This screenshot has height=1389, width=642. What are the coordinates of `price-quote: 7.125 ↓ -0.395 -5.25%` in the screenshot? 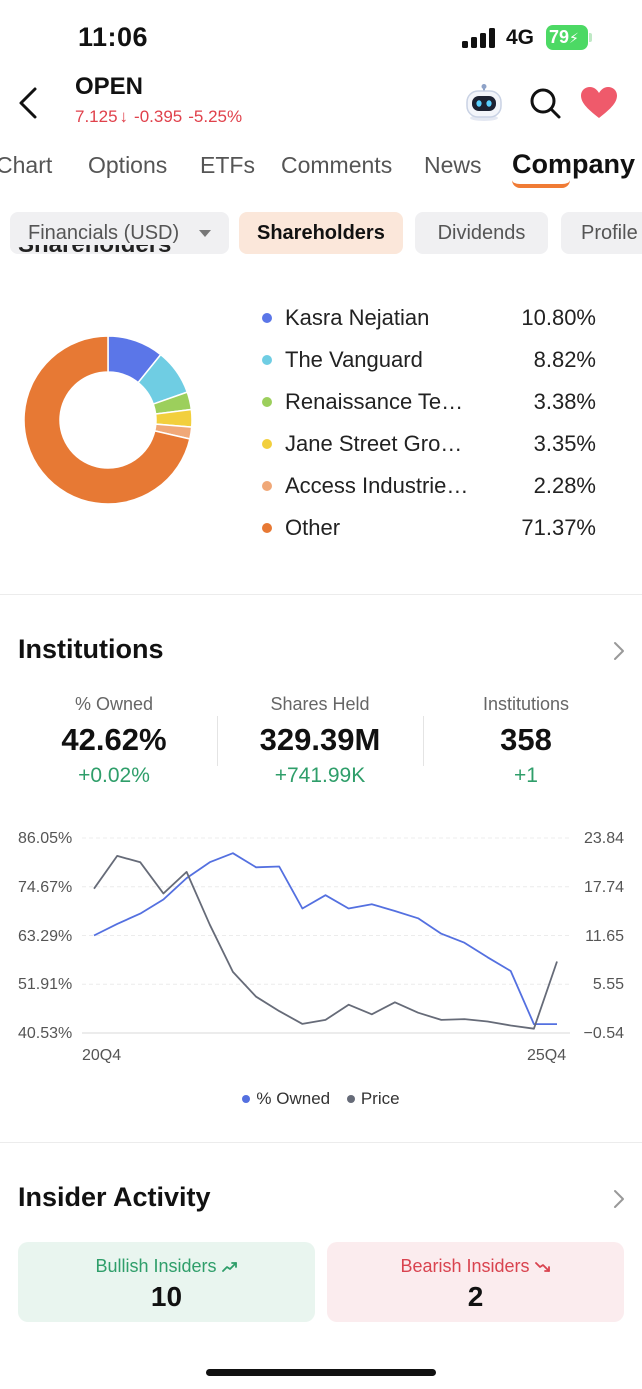 It's located at (158, 117).